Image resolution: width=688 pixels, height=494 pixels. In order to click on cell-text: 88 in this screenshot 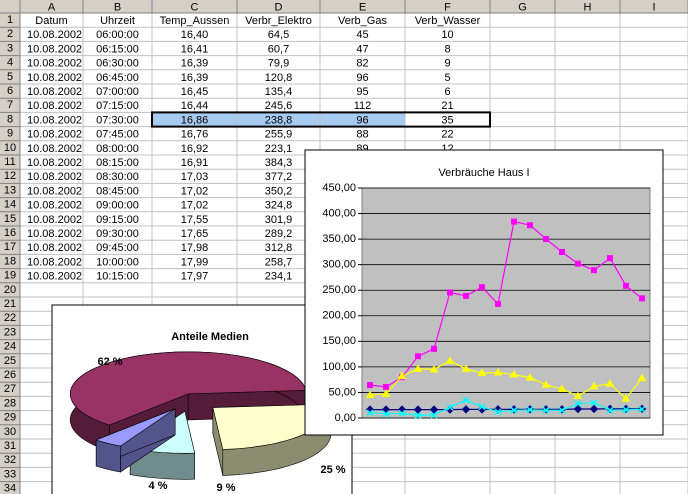, I will do `click(362, 135)`.